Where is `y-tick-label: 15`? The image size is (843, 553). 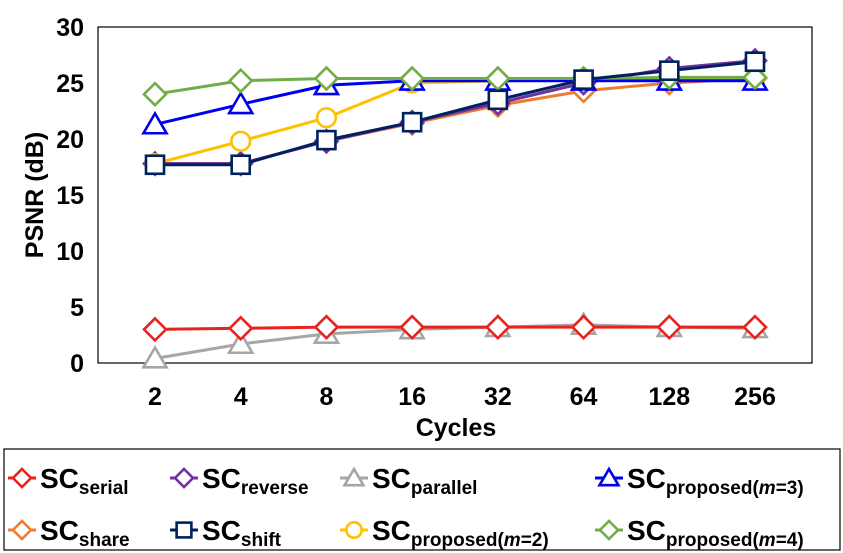
y-tick-label: 15 is located at coordinates (70, 196).